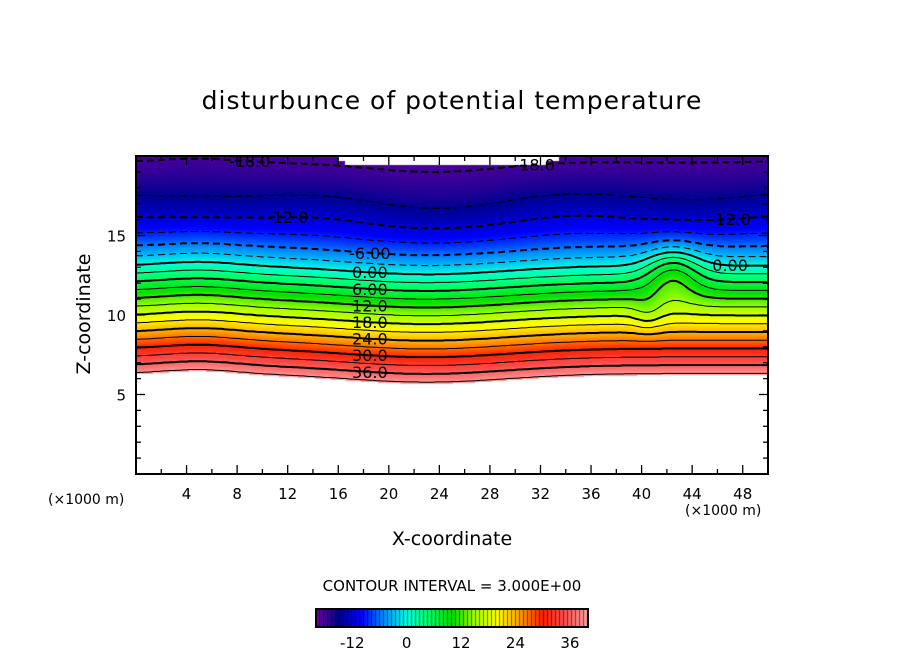 Image resolution: width=904 pixels, height=654 pixels. What do you see at coordinates (370, 339) in the screenshot?
I see `contour-label: 24.0` at bounding box center [370, 339].